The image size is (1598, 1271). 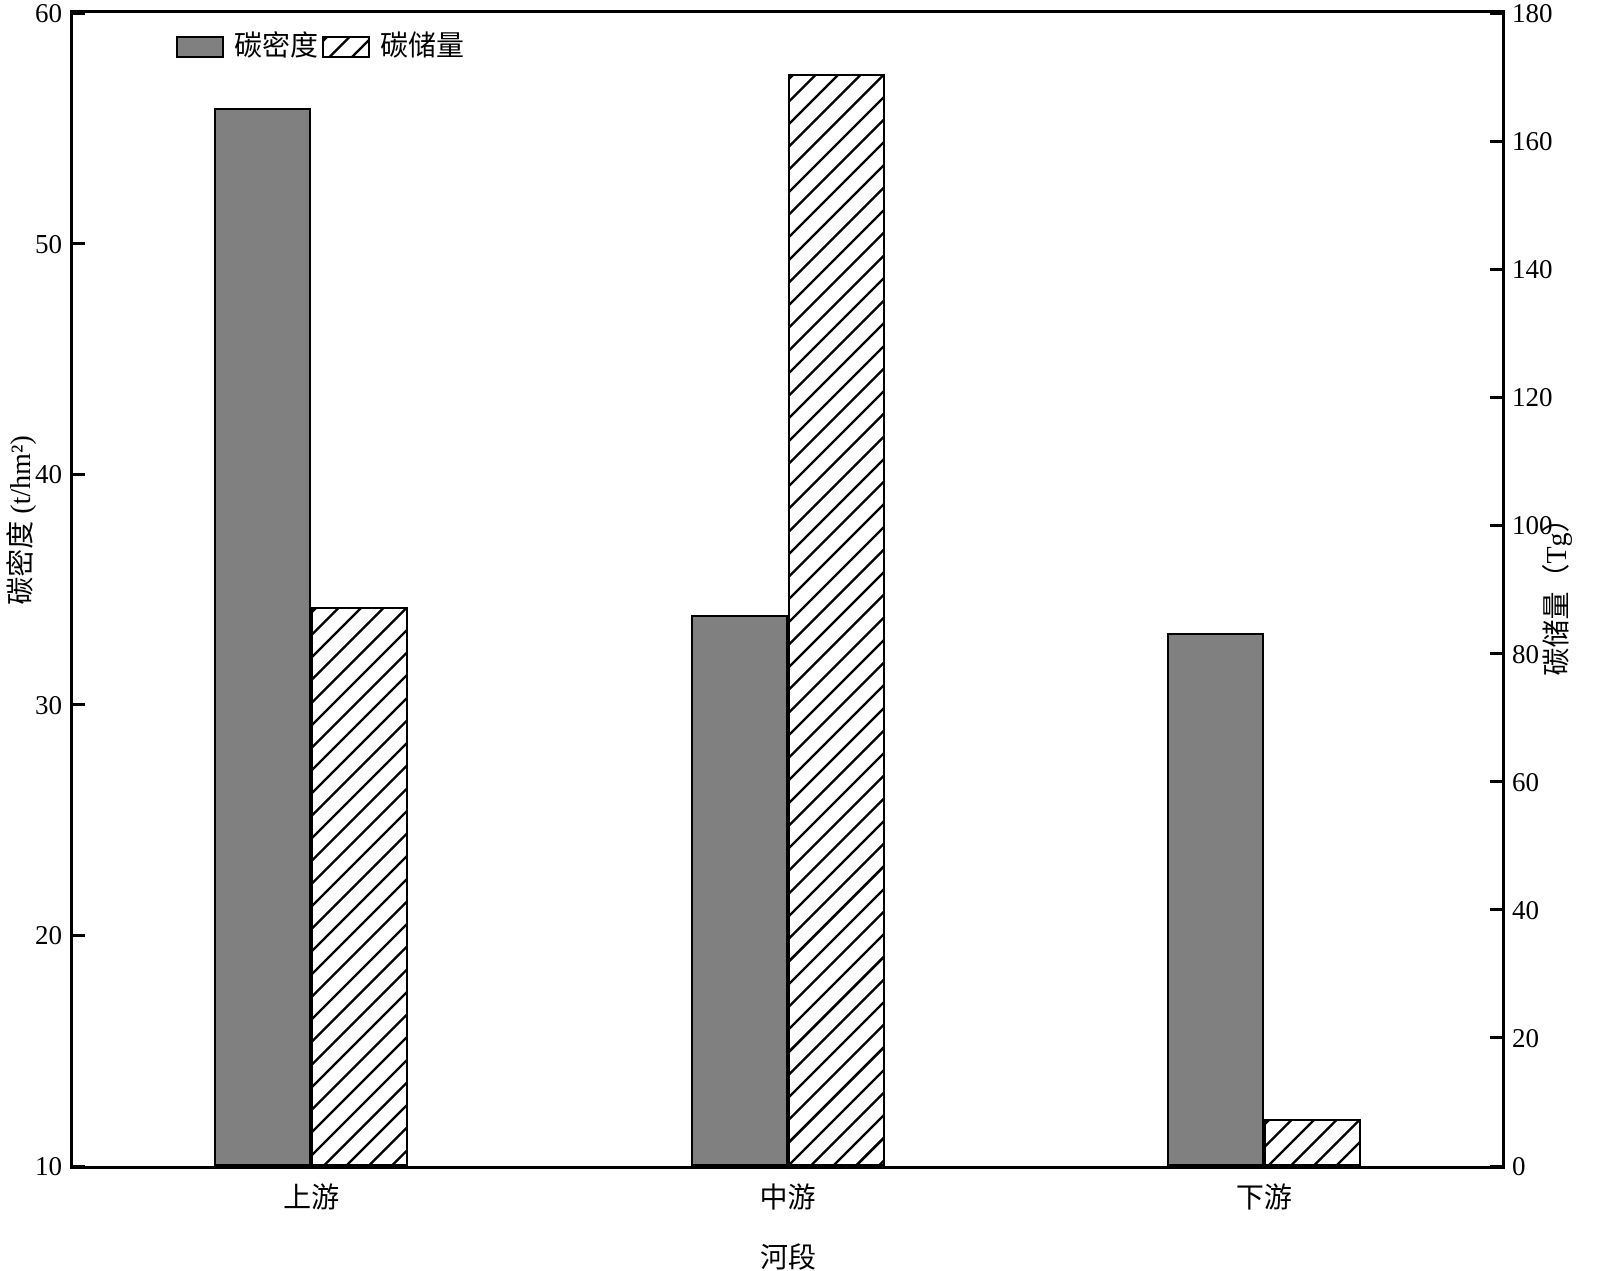 I want to click on y-axis-right-tick-label: 40, so click(x=1525, y=909).